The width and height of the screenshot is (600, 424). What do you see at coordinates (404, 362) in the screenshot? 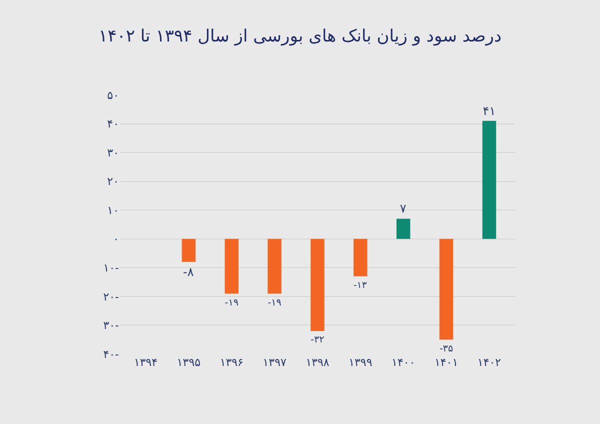
I see `x-tick-label: ۱۴۰۰` at bounding box center [404, 362].